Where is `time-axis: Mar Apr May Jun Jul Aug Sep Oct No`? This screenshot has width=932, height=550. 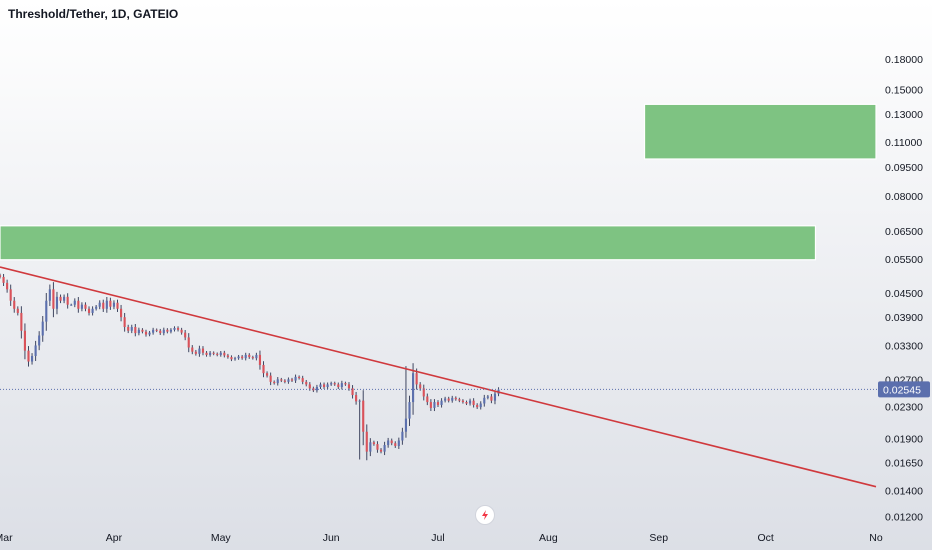 time-axis: Mar Apr May Jun Jul Aug Sep Oct No is located at coordinates (441, 538).